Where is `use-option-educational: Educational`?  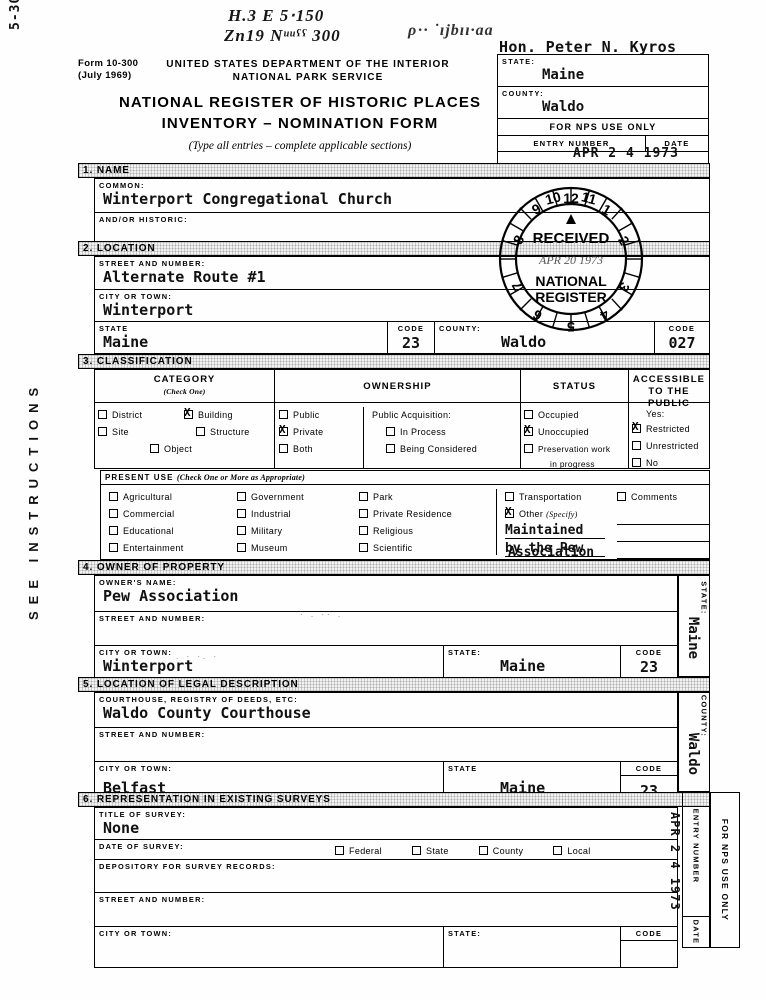
use-option-educational: Educational is located at coordinates (169, 531).